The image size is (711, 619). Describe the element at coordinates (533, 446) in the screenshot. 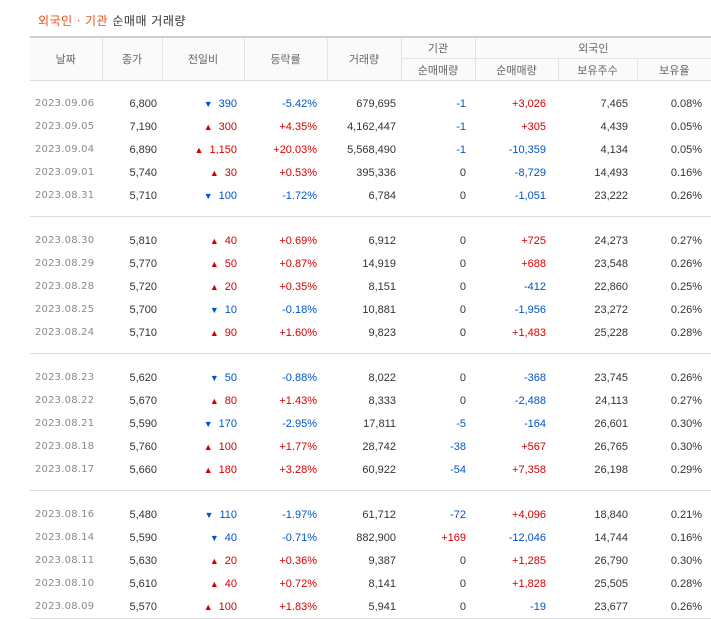

I see `cell-foreign-net: +567` at that location.